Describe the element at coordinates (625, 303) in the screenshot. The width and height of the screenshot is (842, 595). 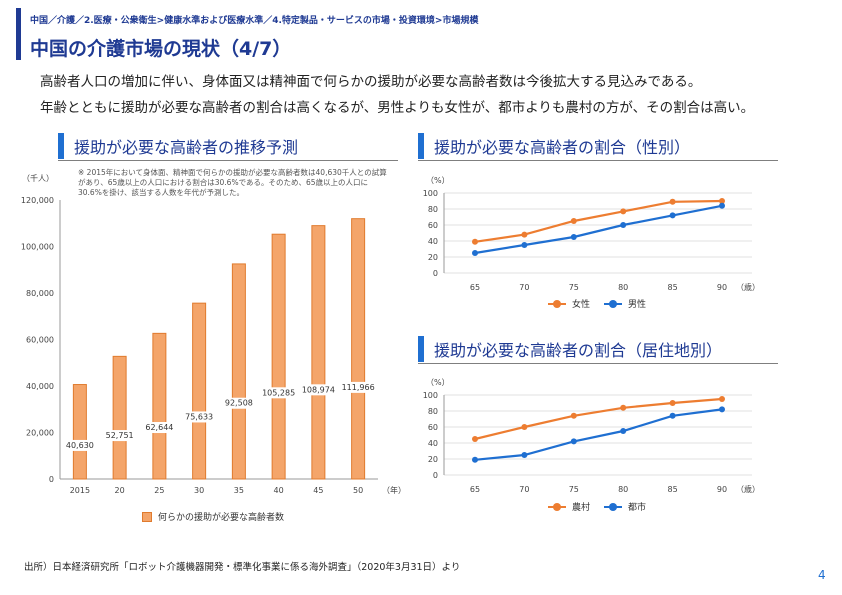
I see `legend-item: 男性` at that location.